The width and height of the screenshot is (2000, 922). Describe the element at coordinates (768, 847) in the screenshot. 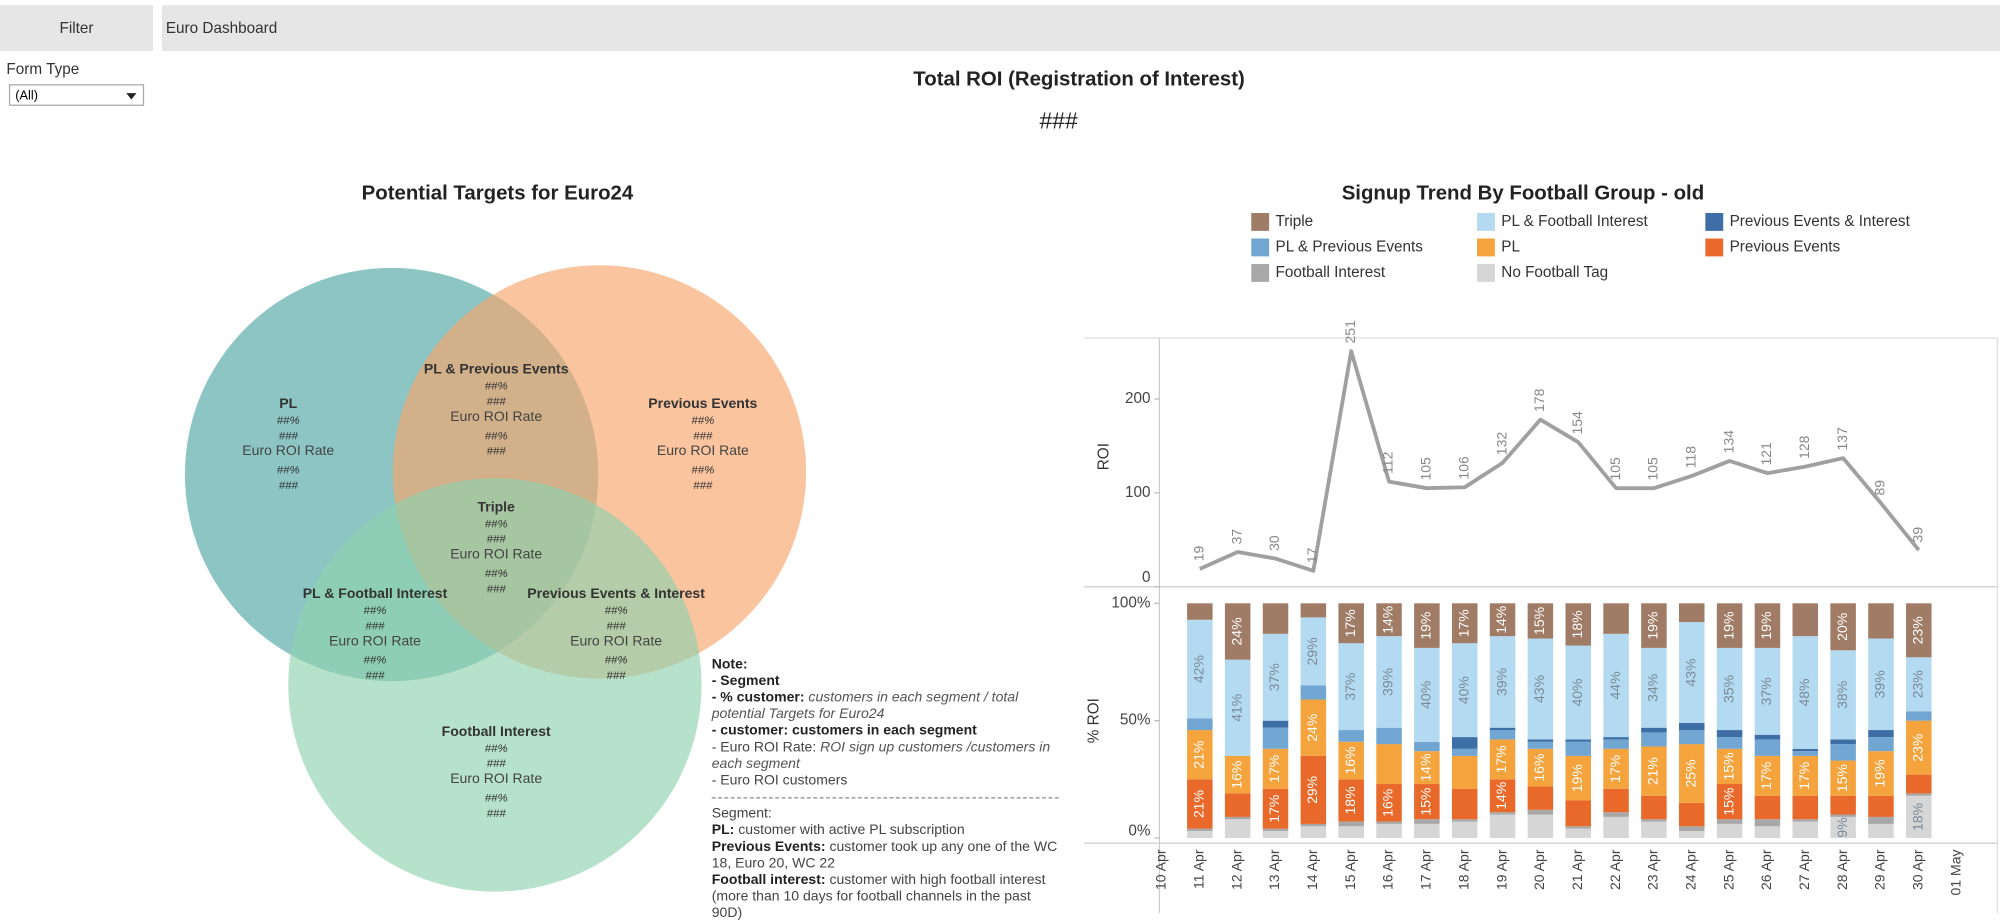

I see `note-text: Previous Events:` at that location.